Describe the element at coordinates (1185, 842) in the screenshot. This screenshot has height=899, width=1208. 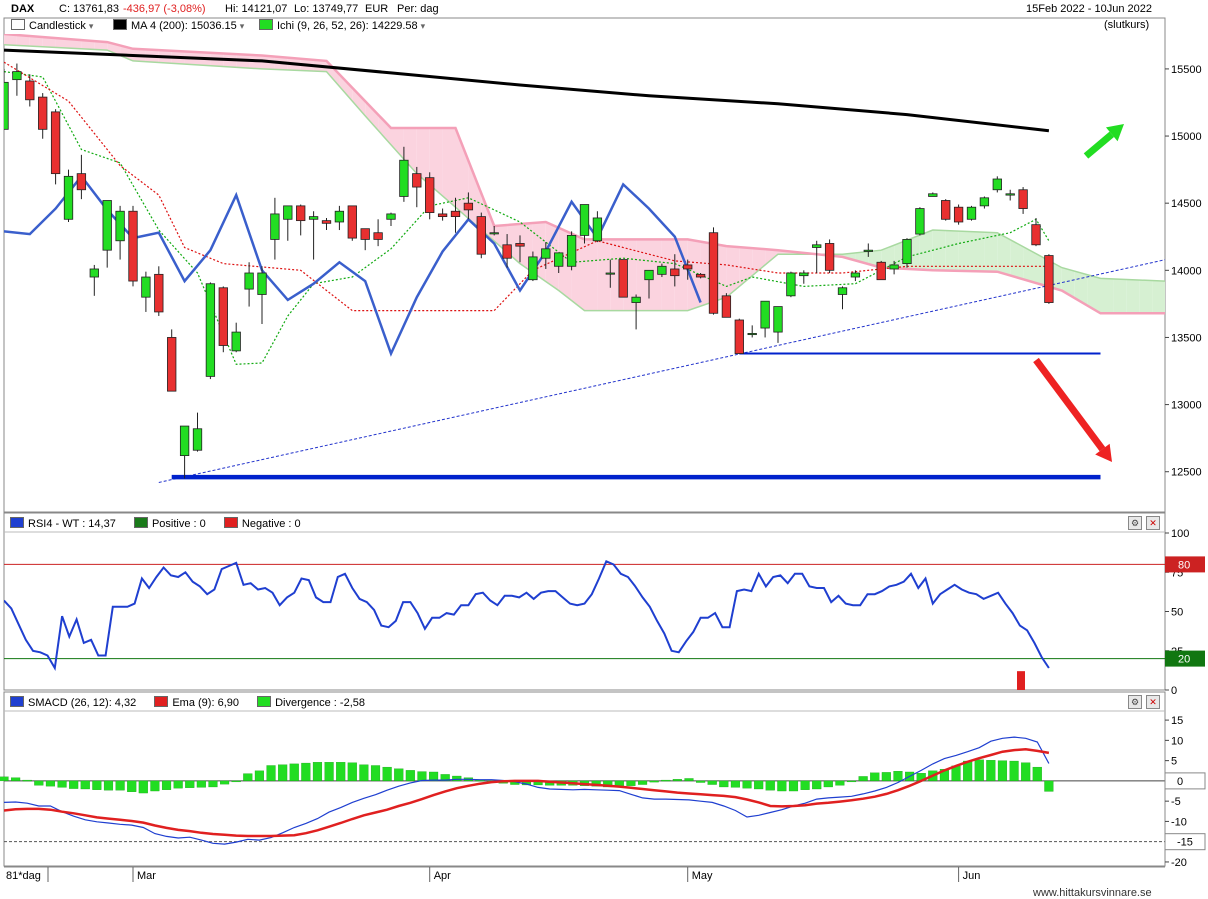
I see `macd-level-badge` at that location.